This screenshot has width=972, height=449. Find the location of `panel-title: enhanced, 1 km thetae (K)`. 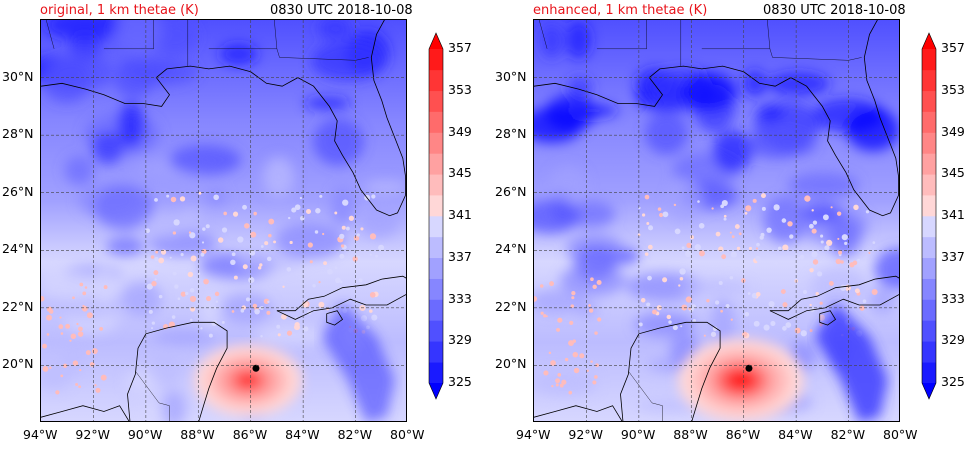

panel-title: enhanced, 1 km thetae (K) is located at coordinates (620, 10).